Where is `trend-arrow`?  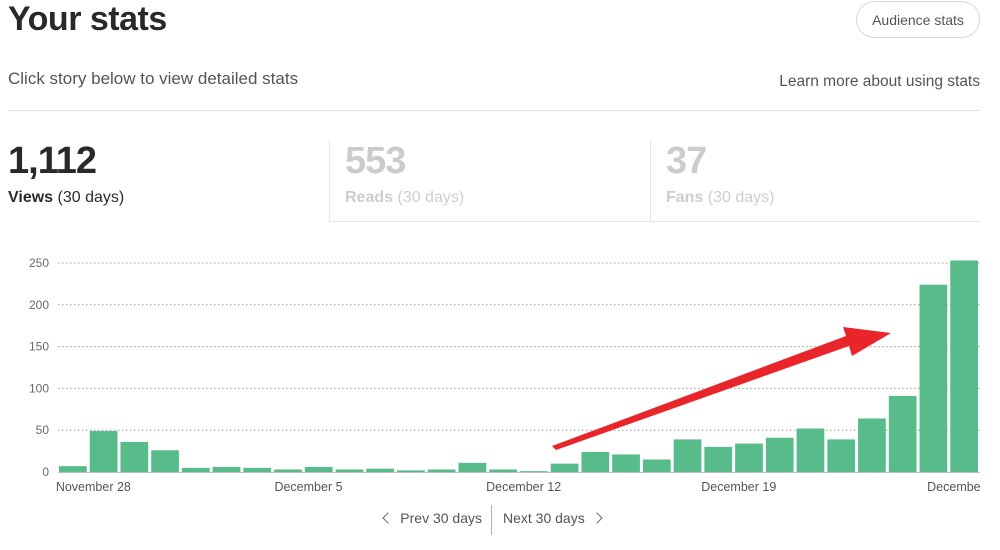
trend-arrow is located at coordinates (721, 388).